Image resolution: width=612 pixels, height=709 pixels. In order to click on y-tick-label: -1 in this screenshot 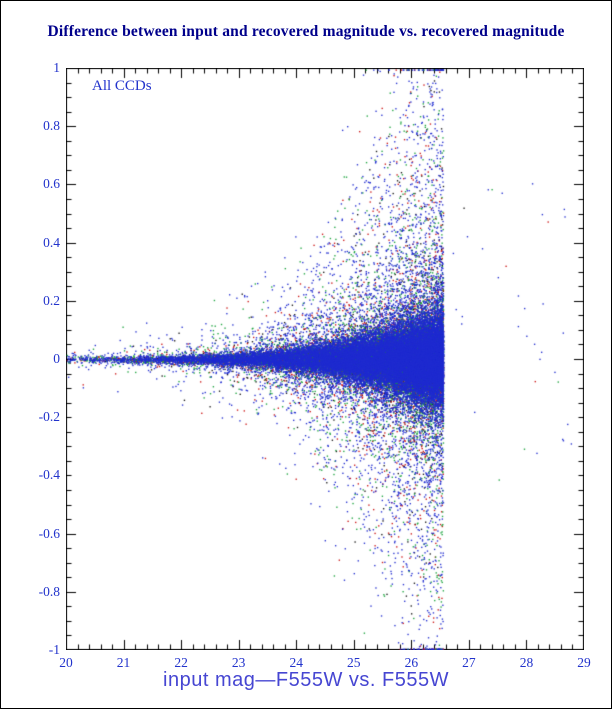, I will do `click(54, 649)`.